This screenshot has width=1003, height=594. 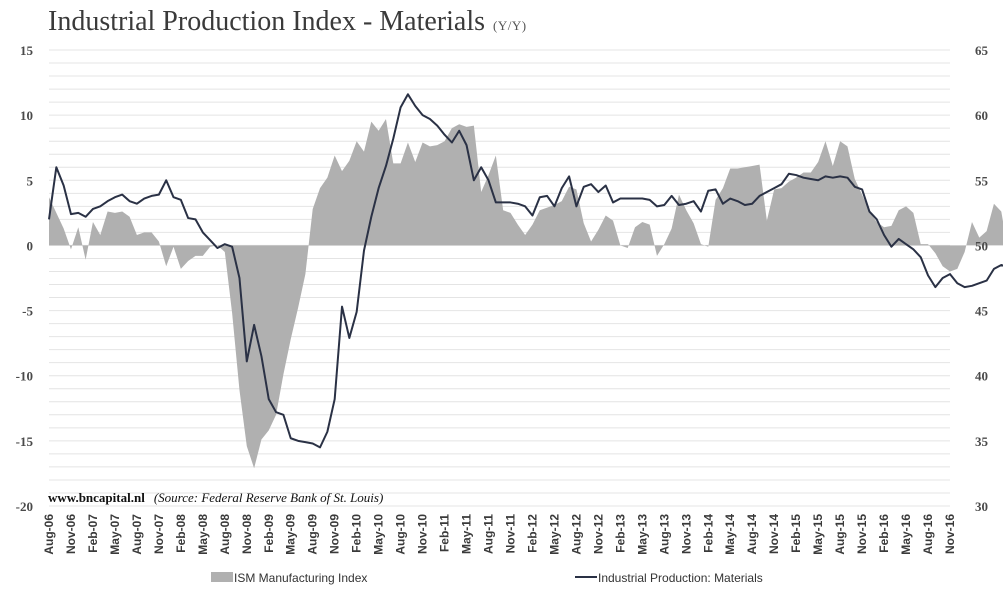 I want to click on x-axis-tick-label: Nov-09, so click(x=335, y=534).